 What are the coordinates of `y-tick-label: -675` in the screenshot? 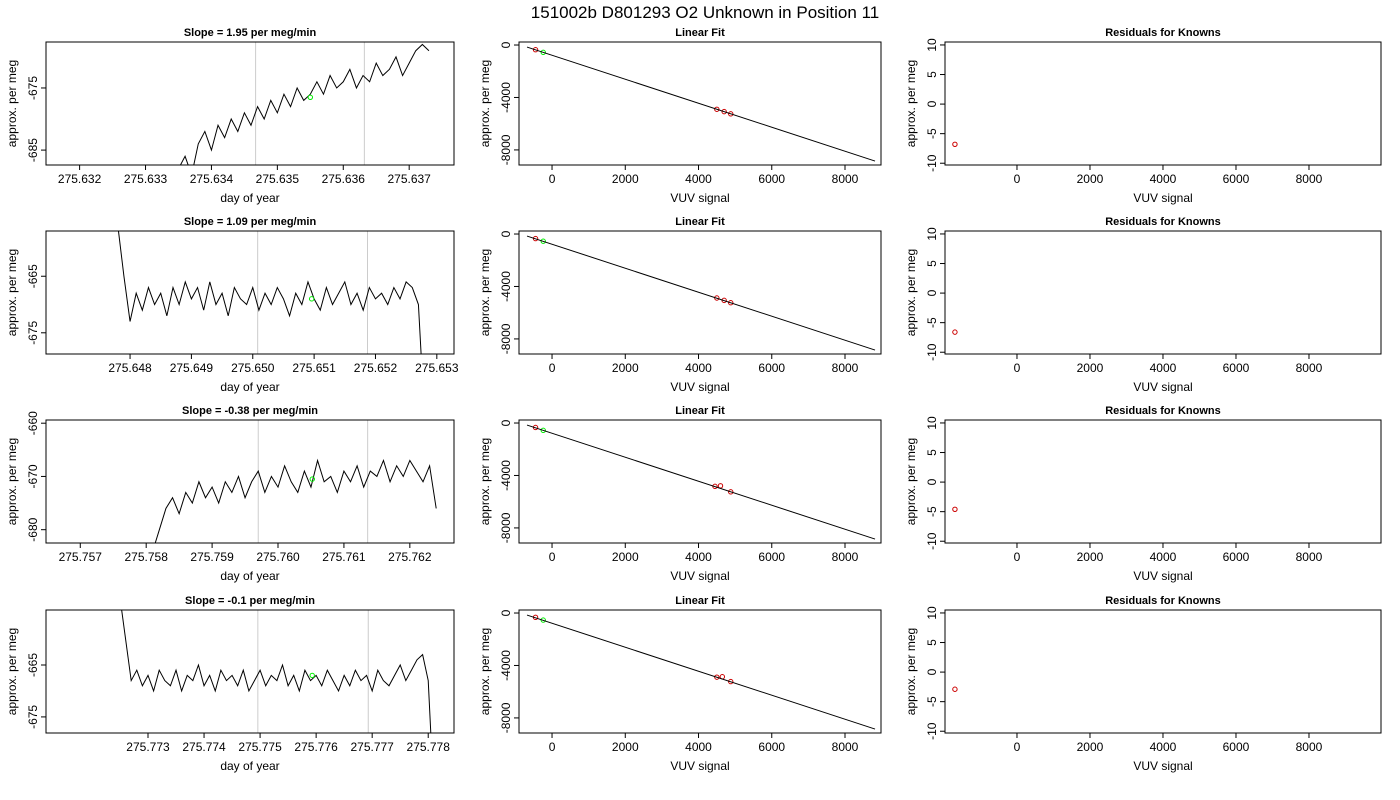 It's located at (33, 717).